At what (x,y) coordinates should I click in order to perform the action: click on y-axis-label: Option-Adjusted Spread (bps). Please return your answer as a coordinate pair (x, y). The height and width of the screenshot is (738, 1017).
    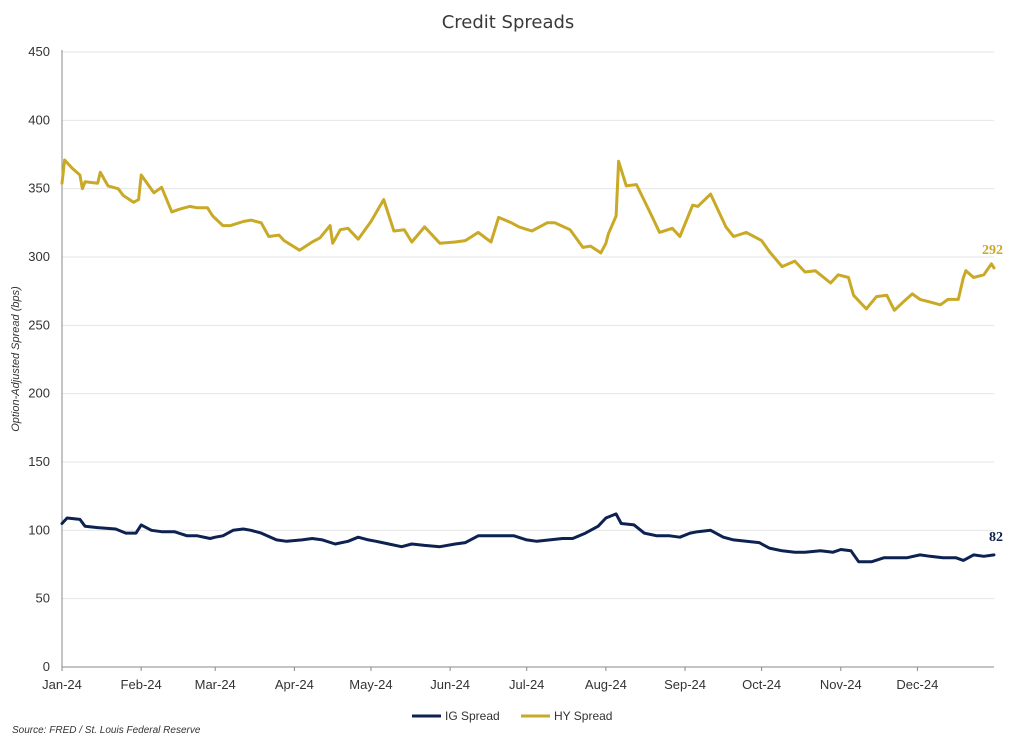
    Looking at the image, I should click on (16, 359).